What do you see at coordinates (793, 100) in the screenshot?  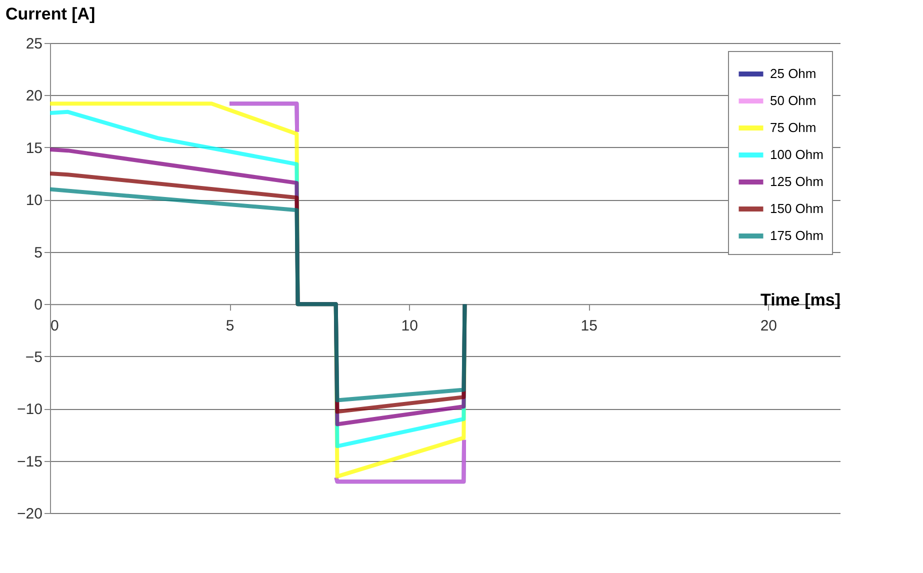 I see `legend-label: 50 Ohm` at bounding box center [793, 100].